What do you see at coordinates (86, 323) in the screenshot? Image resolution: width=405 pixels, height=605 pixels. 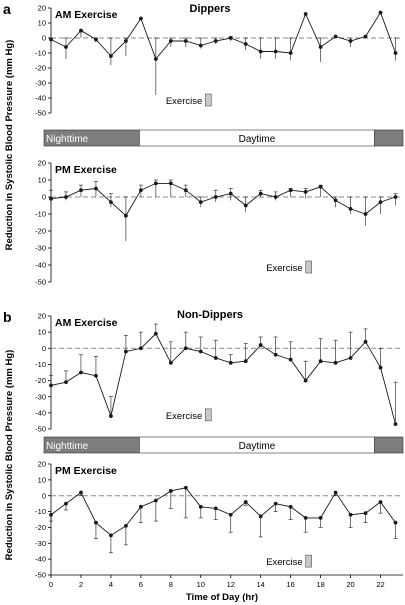 I see `panel-title: AM Exercise` at bounding box center [86, 323].